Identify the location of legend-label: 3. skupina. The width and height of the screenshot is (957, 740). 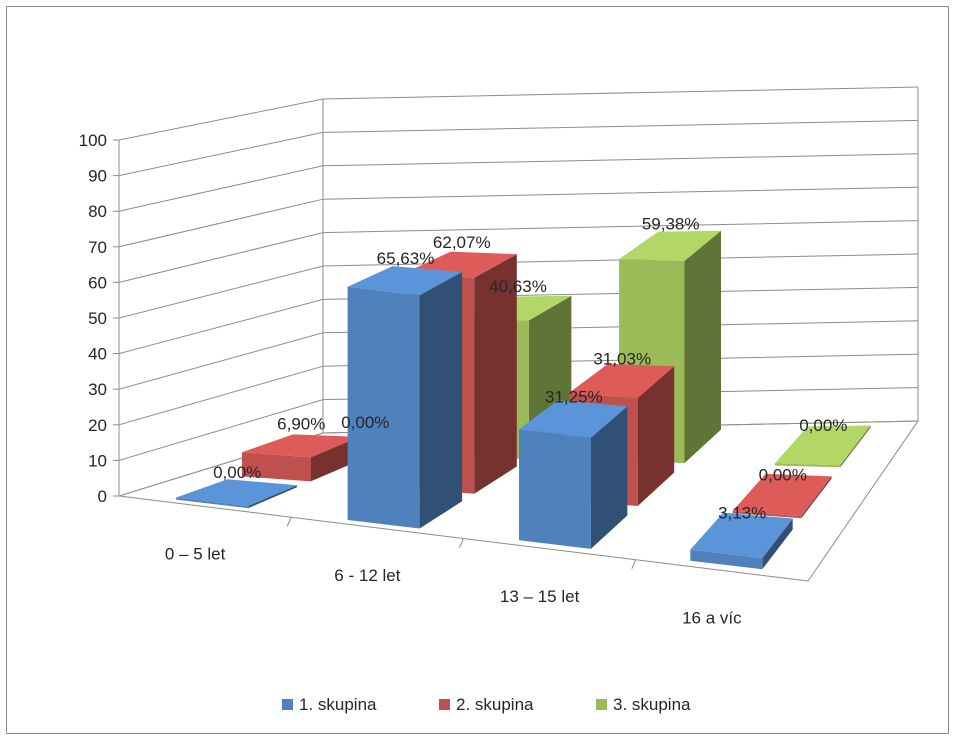
(652, 704).